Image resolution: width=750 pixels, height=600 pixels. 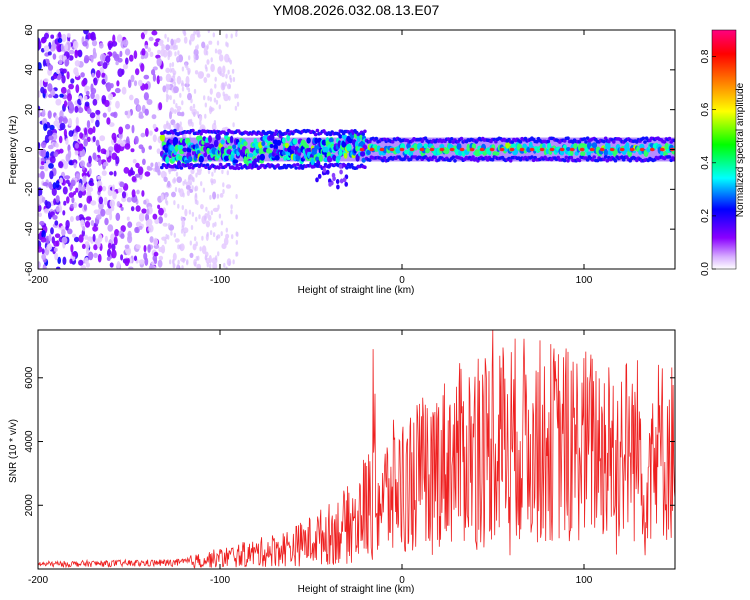 I want to click on spectrogram-ylabel: Frequency (Hz), so click(x=13, y=150).